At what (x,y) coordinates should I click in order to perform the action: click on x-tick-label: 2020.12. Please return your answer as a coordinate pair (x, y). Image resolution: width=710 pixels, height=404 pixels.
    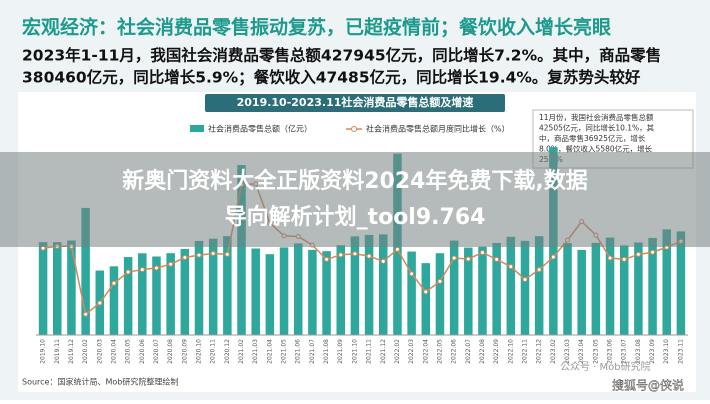
    Looking at the image, I should click on (227, 351).